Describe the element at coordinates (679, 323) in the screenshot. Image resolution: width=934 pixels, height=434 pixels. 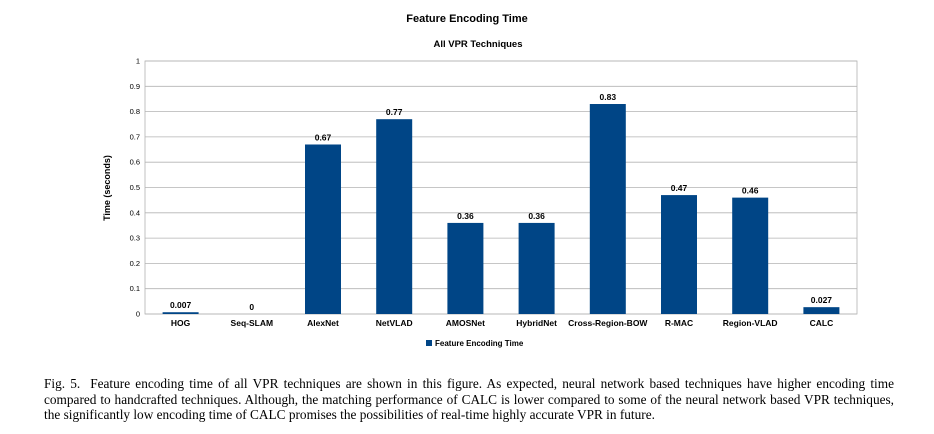
I see `x-tick-label: R-MAC` at that location.